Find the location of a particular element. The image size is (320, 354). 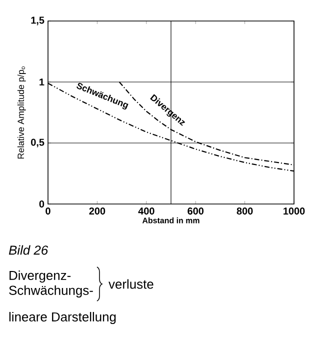

x-tick-label: 1000 is located at coordinates (294, 211).